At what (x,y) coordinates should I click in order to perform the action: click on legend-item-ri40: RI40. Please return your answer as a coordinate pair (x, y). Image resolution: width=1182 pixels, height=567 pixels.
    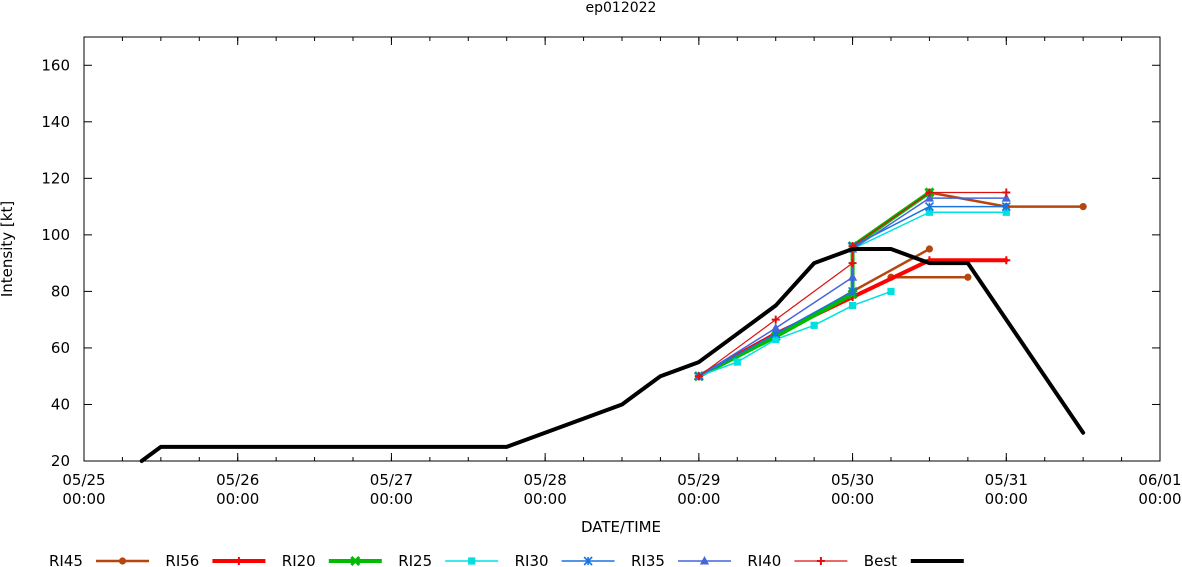
    Looking at the image, I should click on (797, 559).